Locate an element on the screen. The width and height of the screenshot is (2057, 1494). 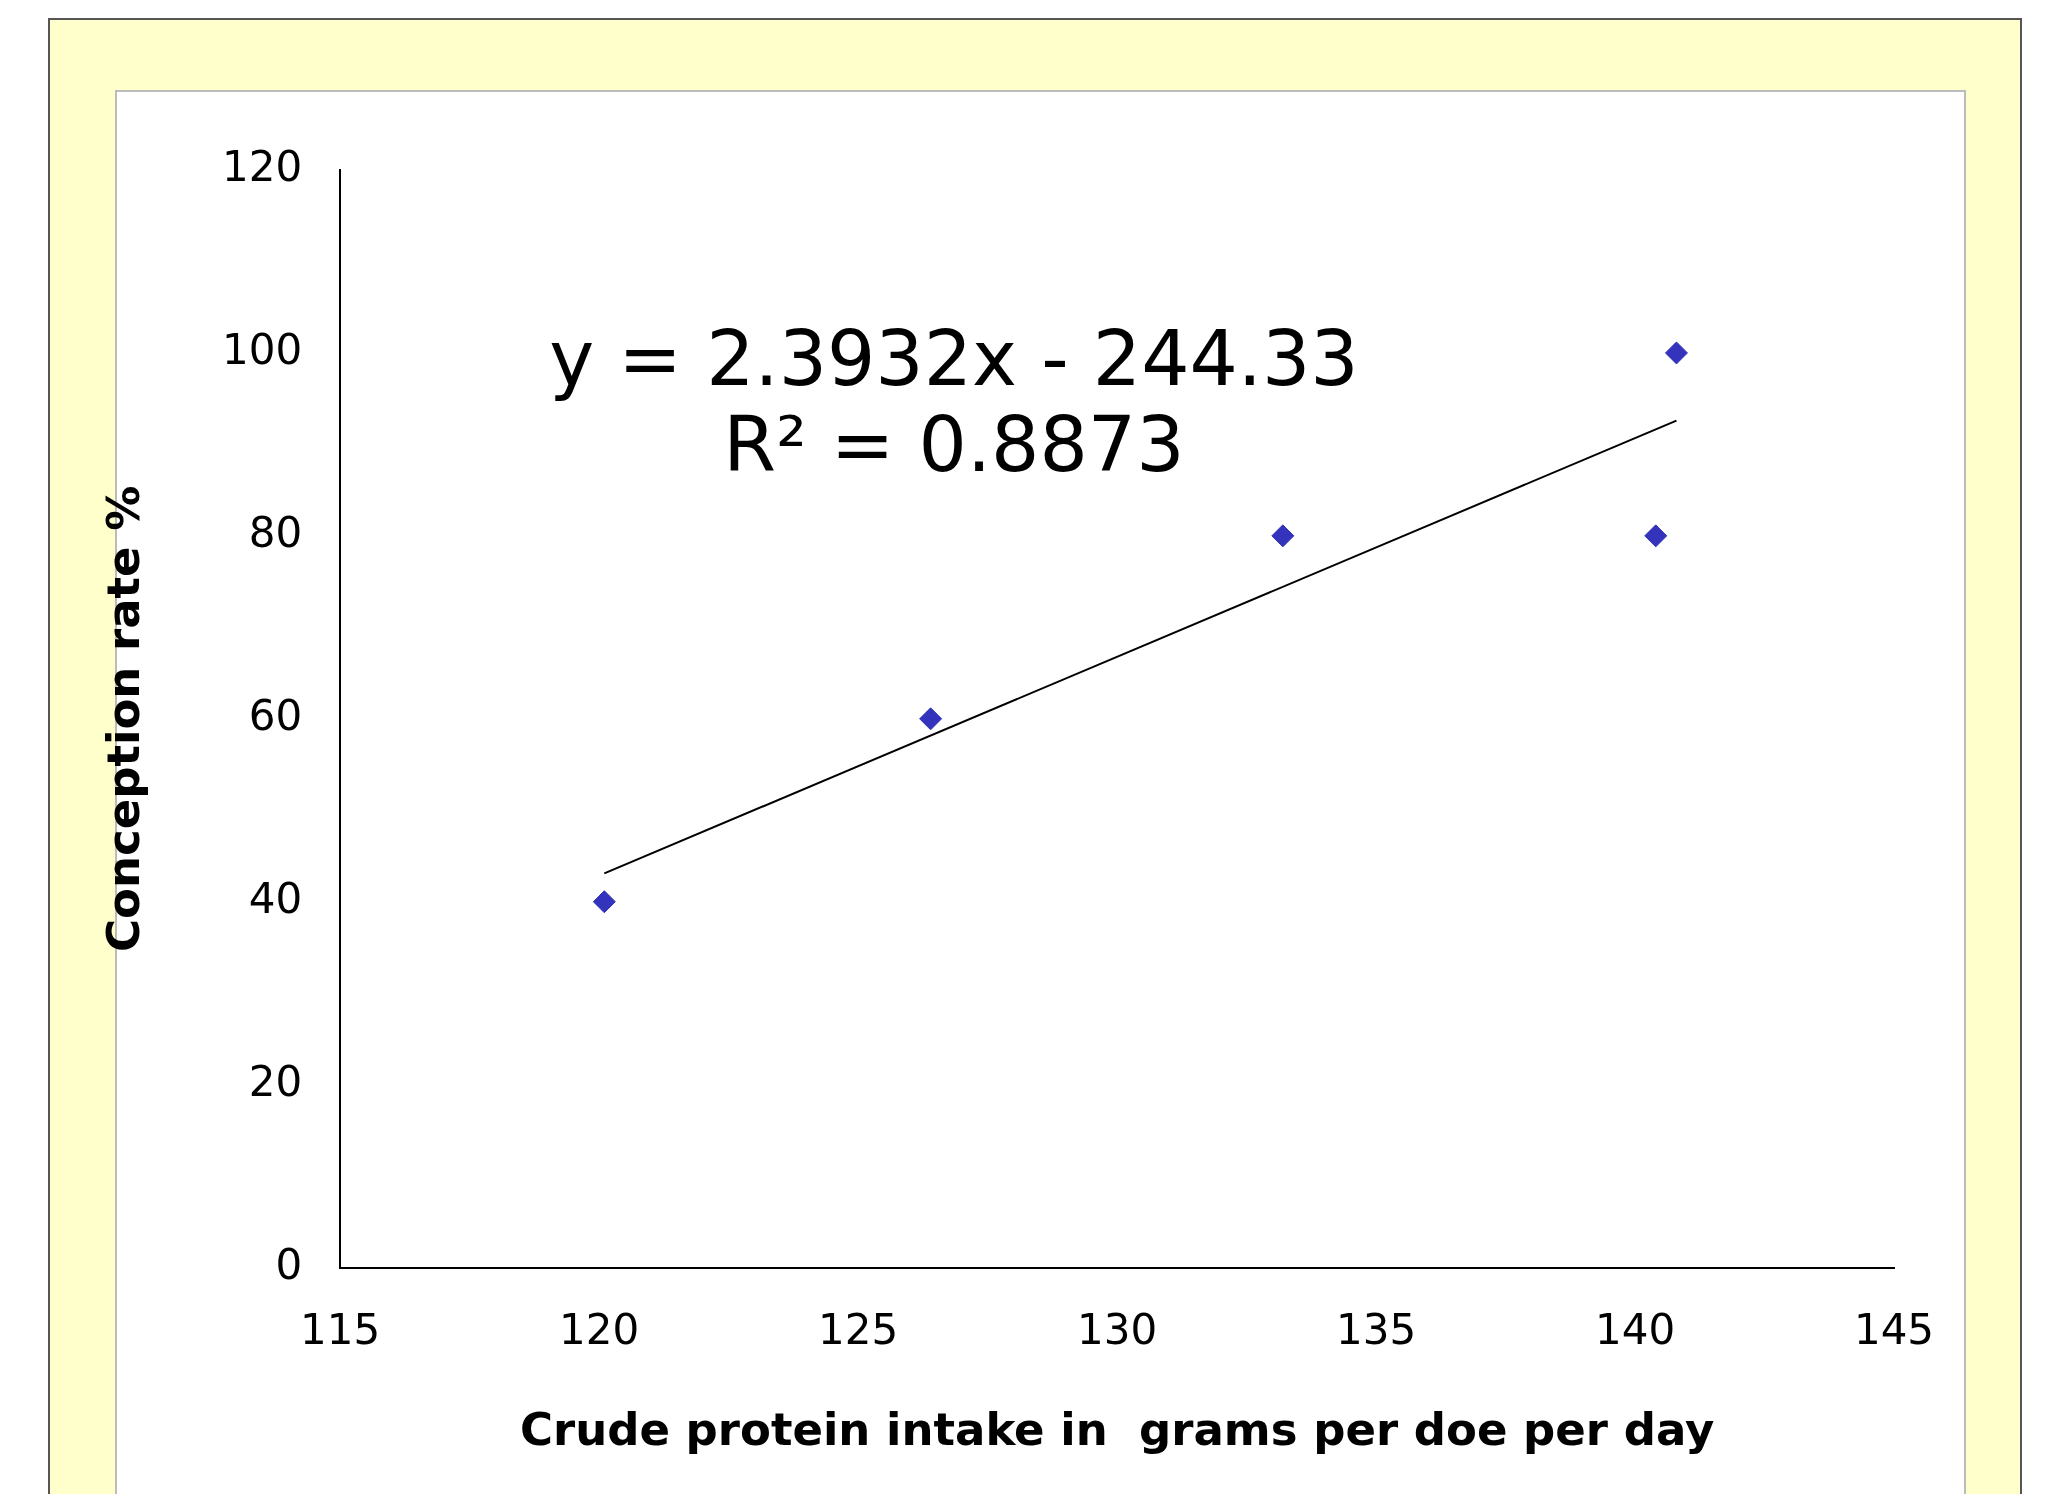
x-axis-title: Crude protein intake in grams per doe per day is located at coordinates (1117, 1429).